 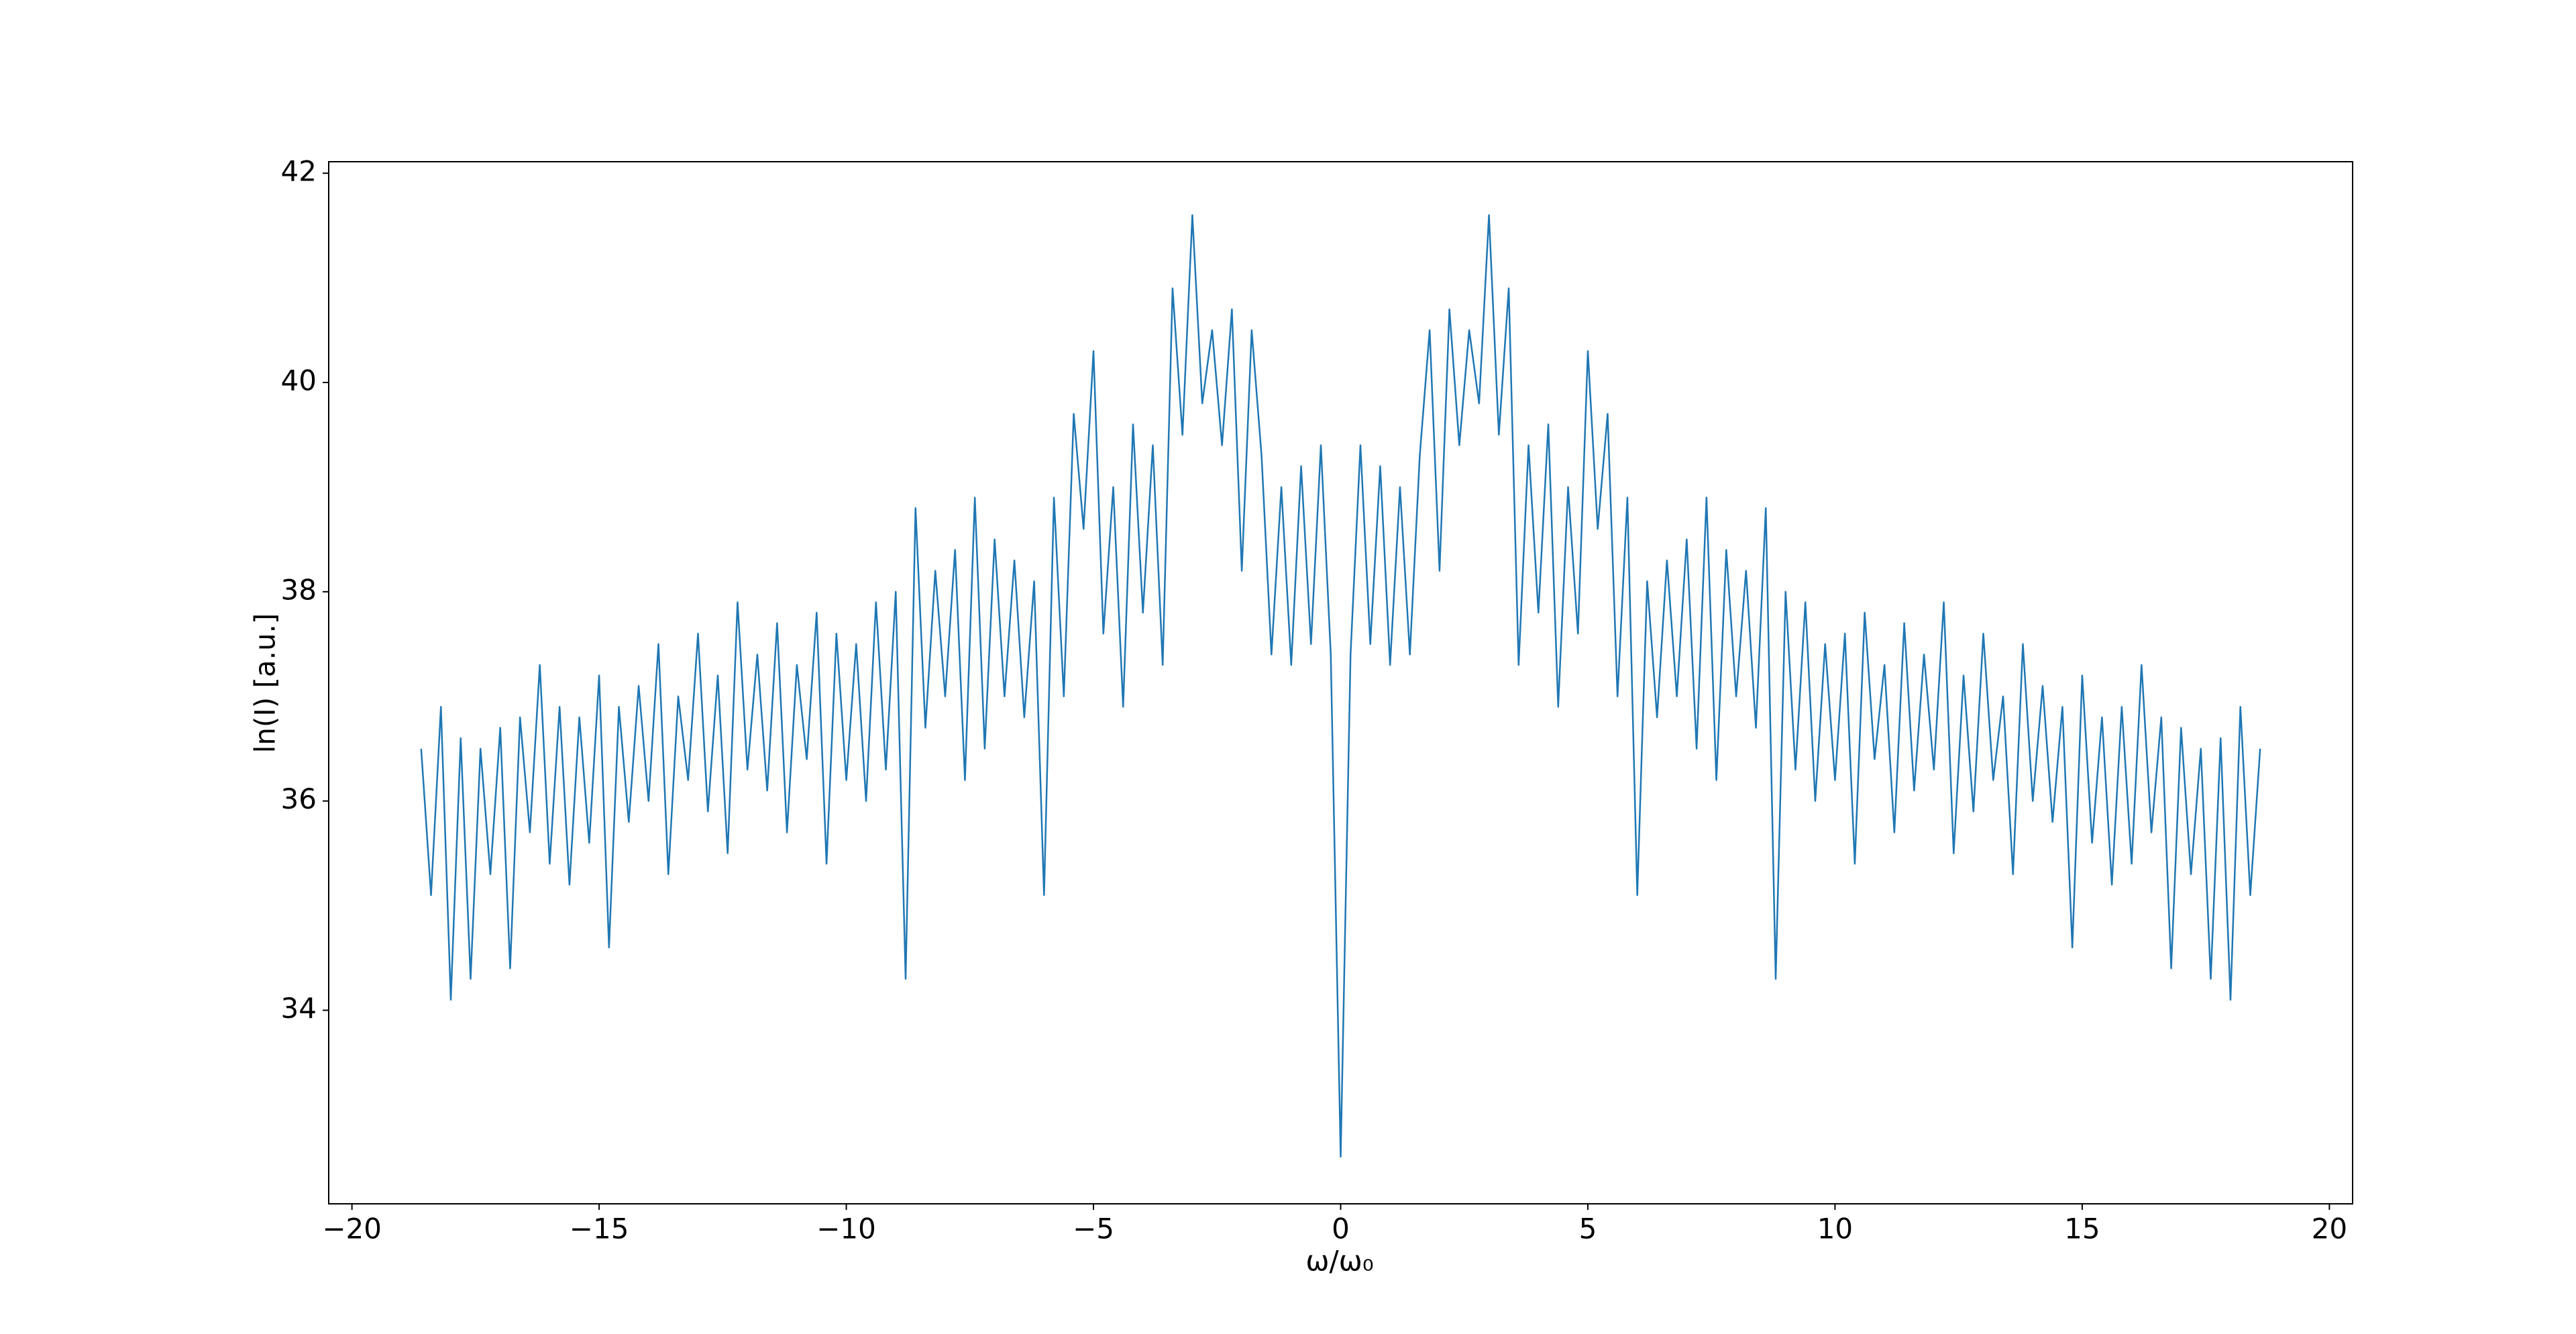 I want to click on x-axis-label: ω/ω₀, so click(x=1339, y=1261).